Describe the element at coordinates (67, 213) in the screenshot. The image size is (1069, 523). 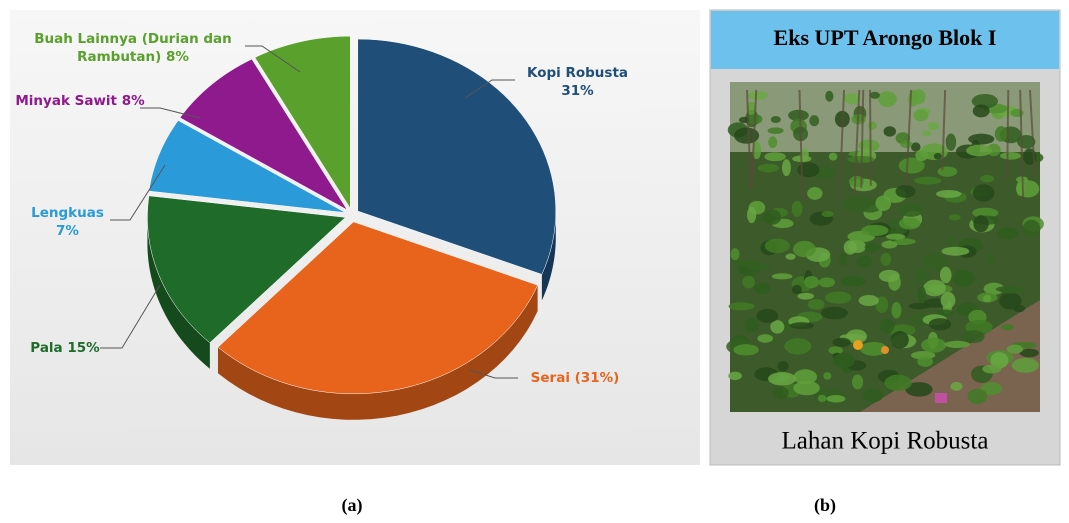
I see `category-label: Lengkuas` at that location.